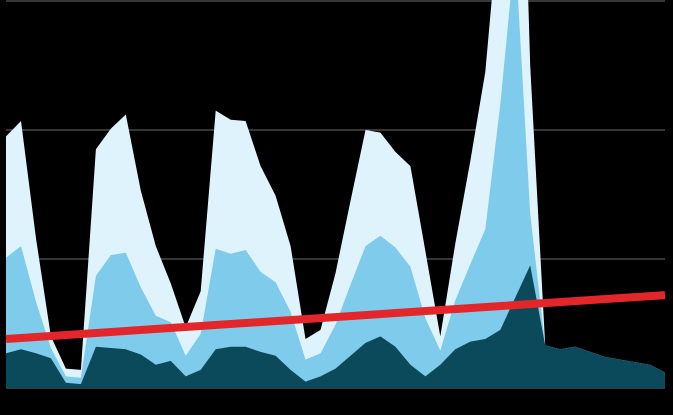  I want to click on trend-line-group, so click(335, 317).